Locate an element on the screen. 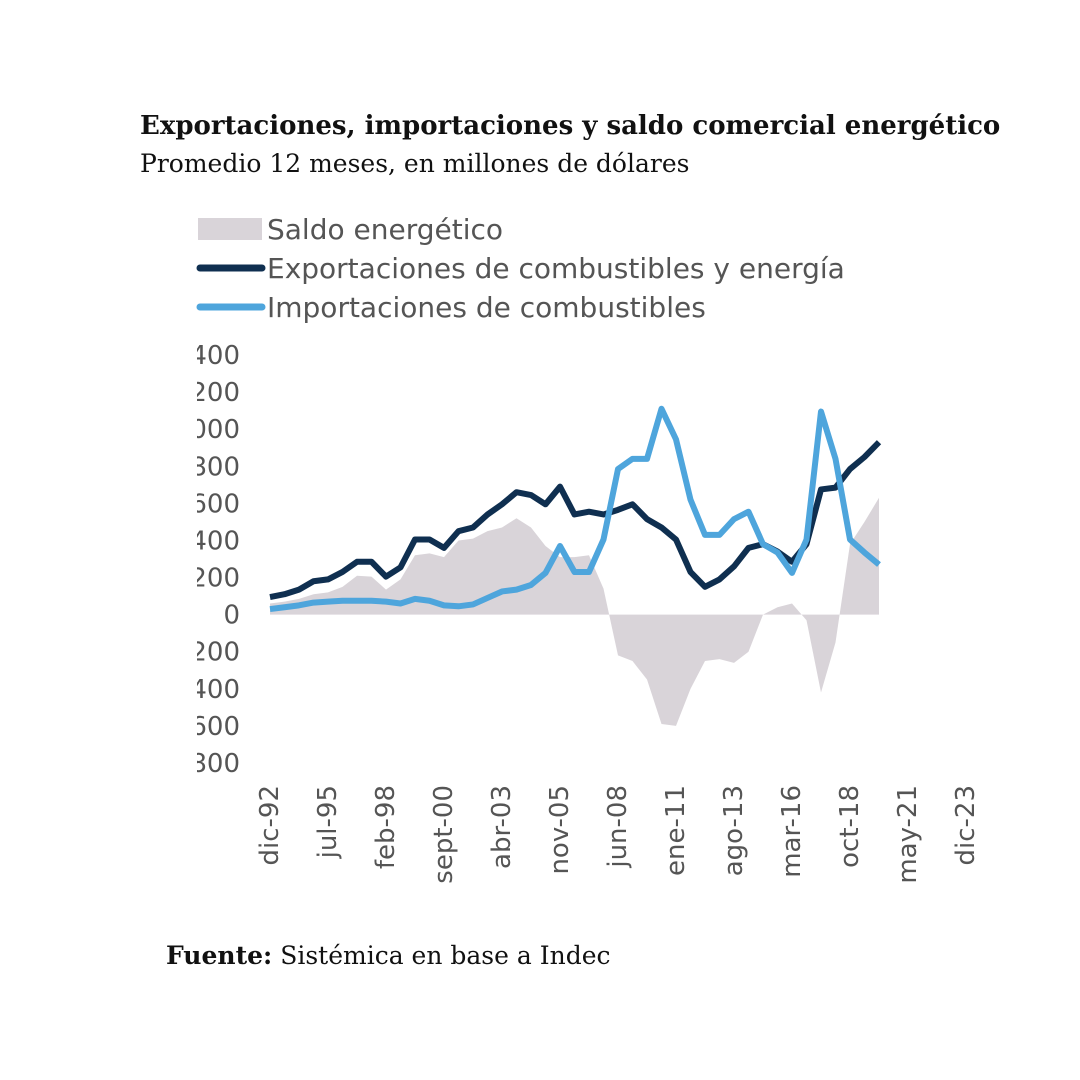 This screenshot has height=1080, width=1080. y-tick-label: 400 is located at coordinates (215, 541).